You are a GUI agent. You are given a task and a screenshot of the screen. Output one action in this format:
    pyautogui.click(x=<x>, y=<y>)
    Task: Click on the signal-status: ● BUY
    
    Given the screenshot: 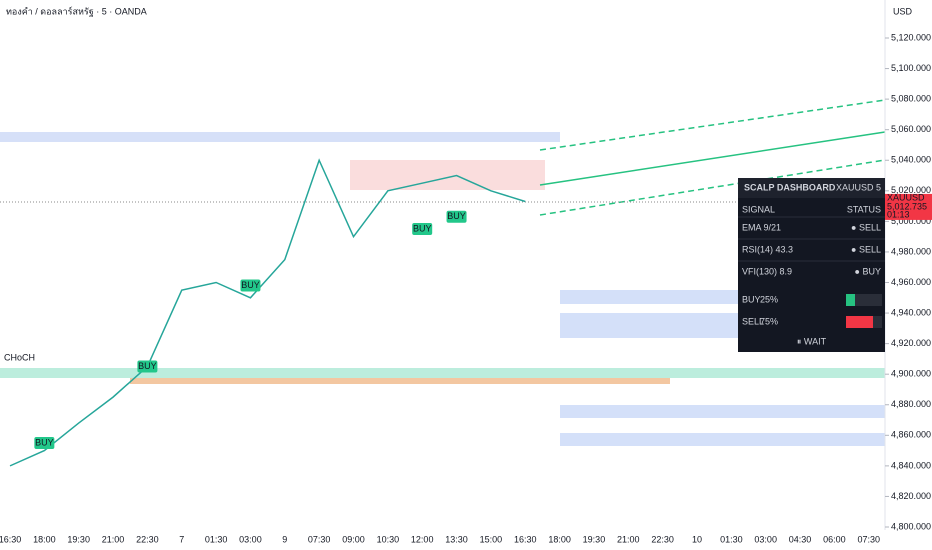 What is the action you would take?
    pyautogui.click(x=868, y=271)
    